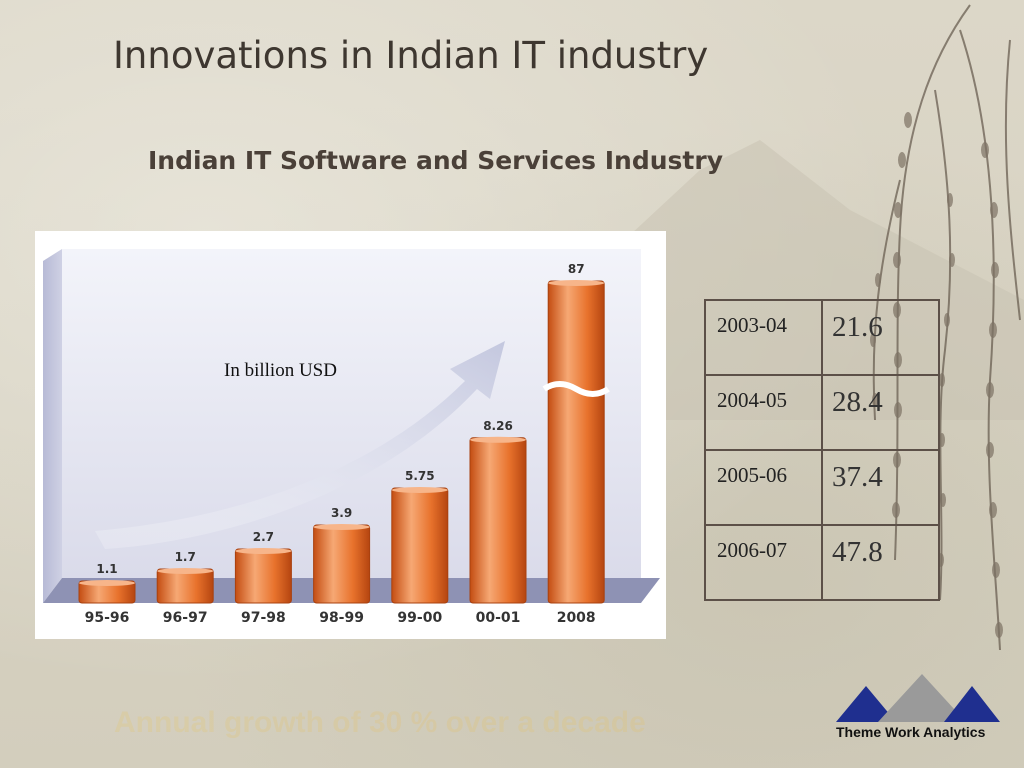 This screenshot has width=1024, height=768. Describe the element at coordinates (106, 569) in the screenshot. I see `data-label: 1.1` at that location.